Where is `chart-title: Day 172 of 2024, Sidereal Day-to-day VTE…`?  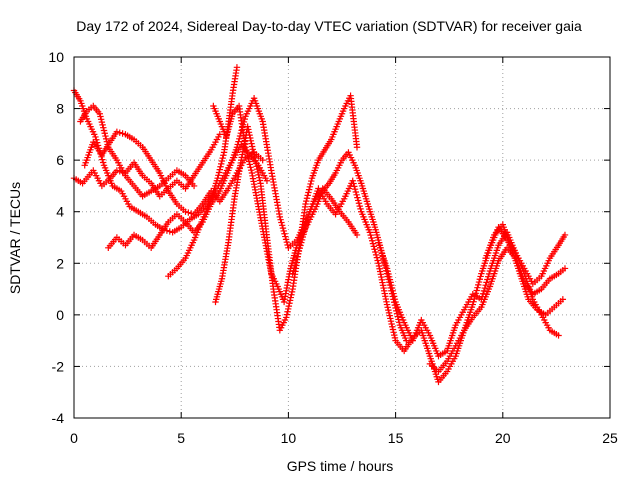 chart-title: Day 172 of 2024, Sidereal Day-to-day VTE… is located at coordinates (329, 26).